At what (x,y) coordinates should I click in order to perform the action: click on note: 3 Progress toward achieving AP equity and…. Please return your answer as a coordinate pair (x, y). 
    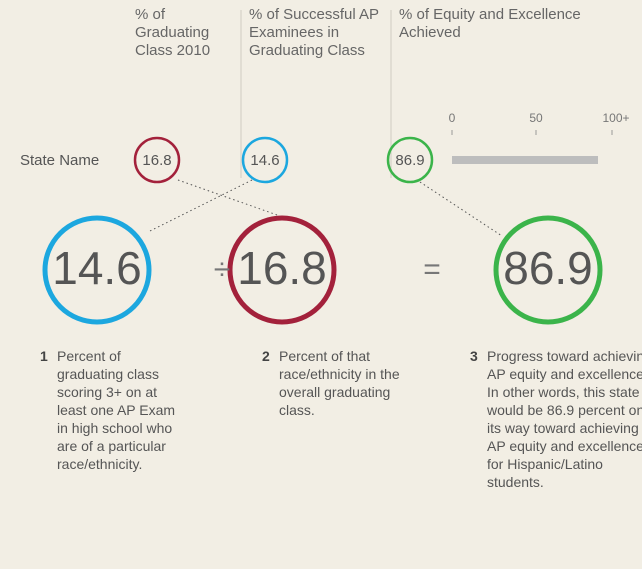
    Looking at the image, I should click on (556, 419).